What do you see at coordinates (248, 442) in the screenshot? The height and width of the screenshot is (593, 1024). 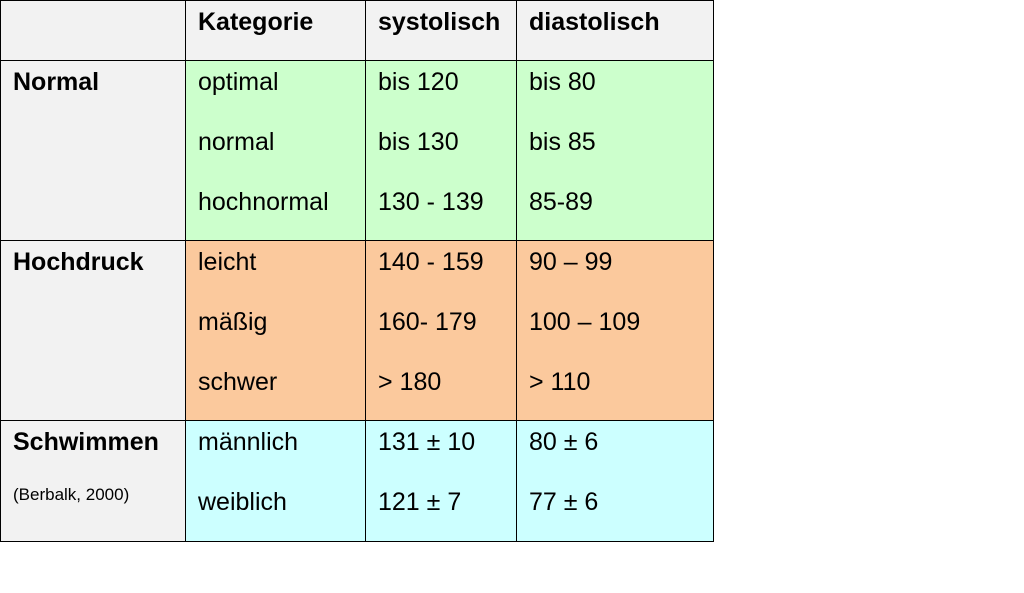 I see `cell-text: männlich` at bounding box center [248, 442].